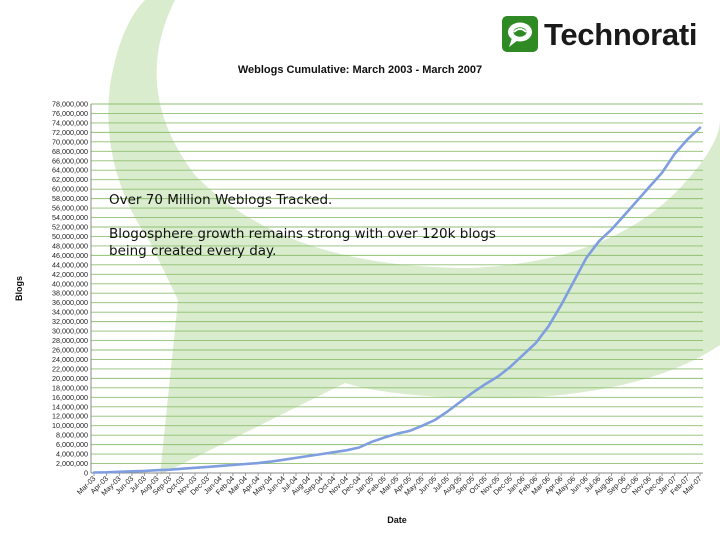 This screenshot has width=720, height=540. I want to click on technorati-logo: Technorati, so click(599, 34).